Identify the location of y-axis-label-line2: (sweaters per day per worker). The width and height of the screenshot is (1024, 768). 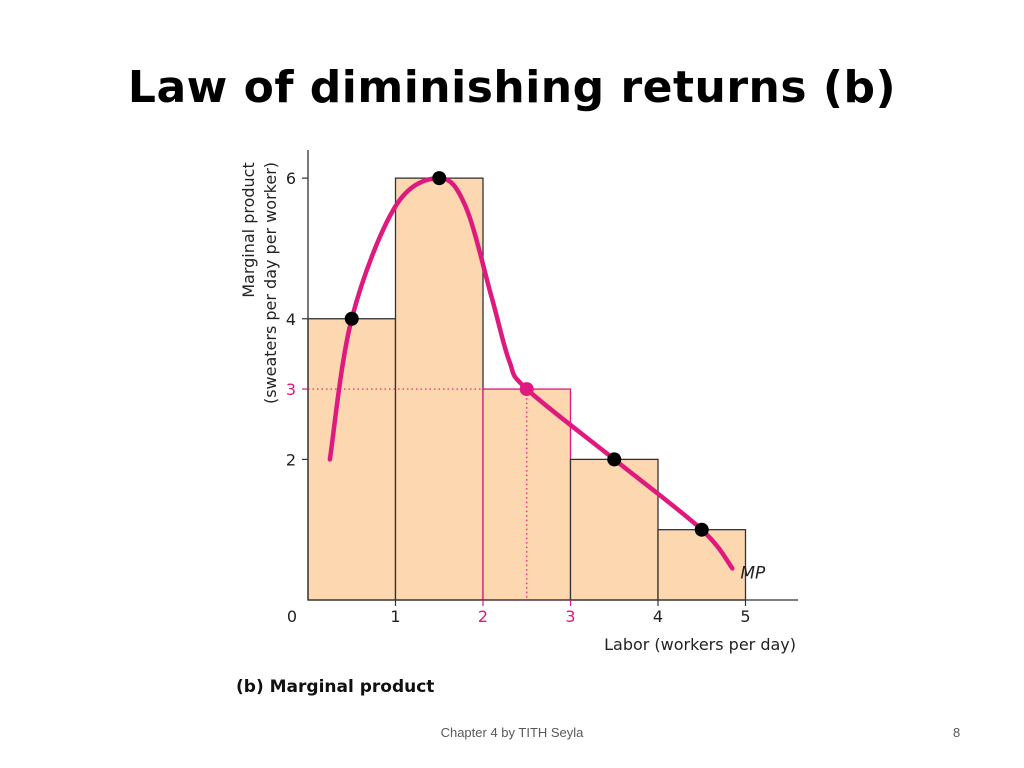
(270, 283).